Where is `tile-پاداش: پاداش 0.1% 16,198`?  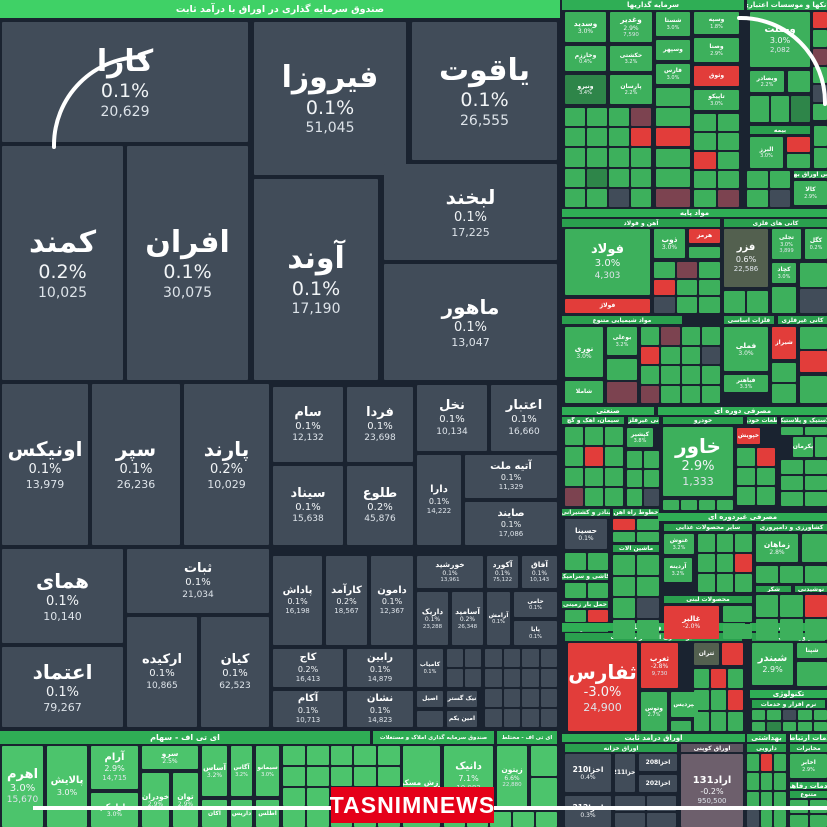
tile-پاداش: پاداش 0.1% 16,198 is located at coordinates (297, 600).